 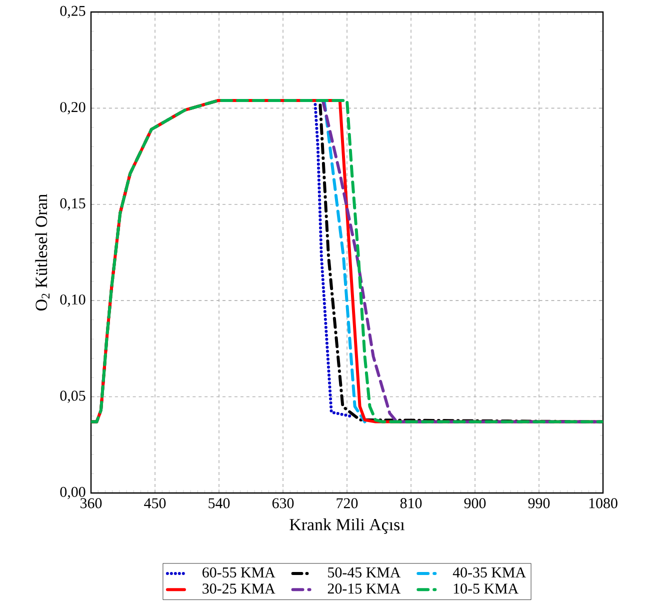 I want to click on x-tick-label: 810, so click(x=411, y=503).